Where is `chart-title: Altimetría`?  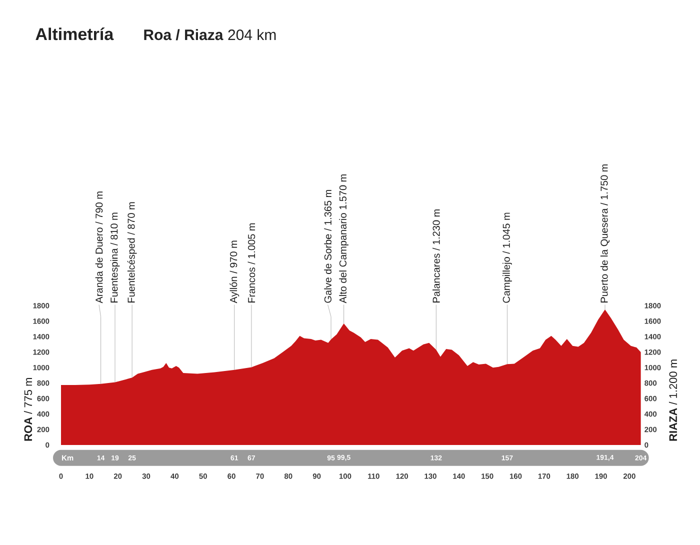
chart-title: Altimetría is located at coordinates (75, 34).